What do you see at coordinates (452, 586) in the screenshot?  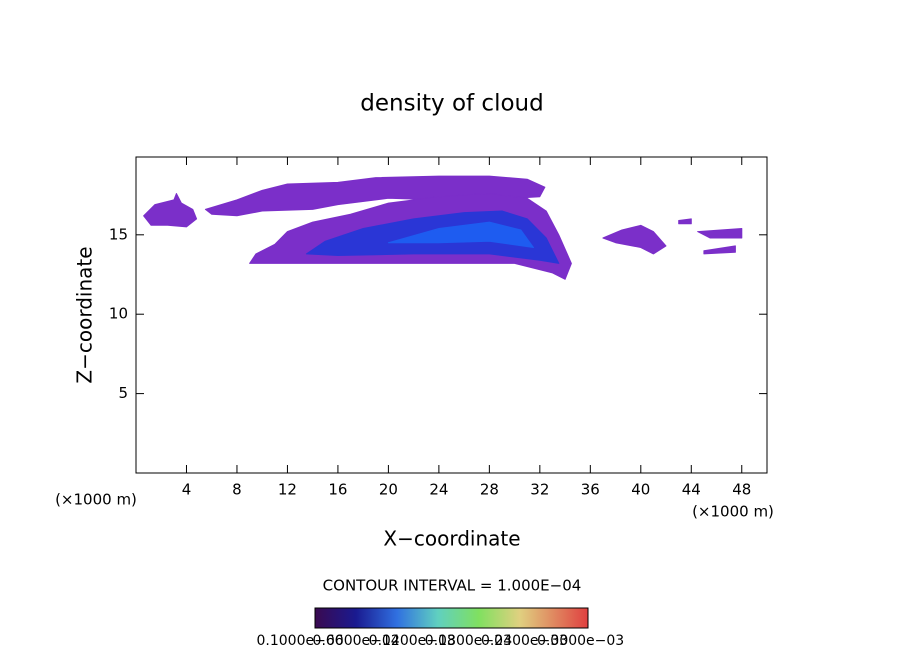 I see `contour-interval: CONTOUR INTERVAL = 1.000E−04` at bounding box center [452, 586].